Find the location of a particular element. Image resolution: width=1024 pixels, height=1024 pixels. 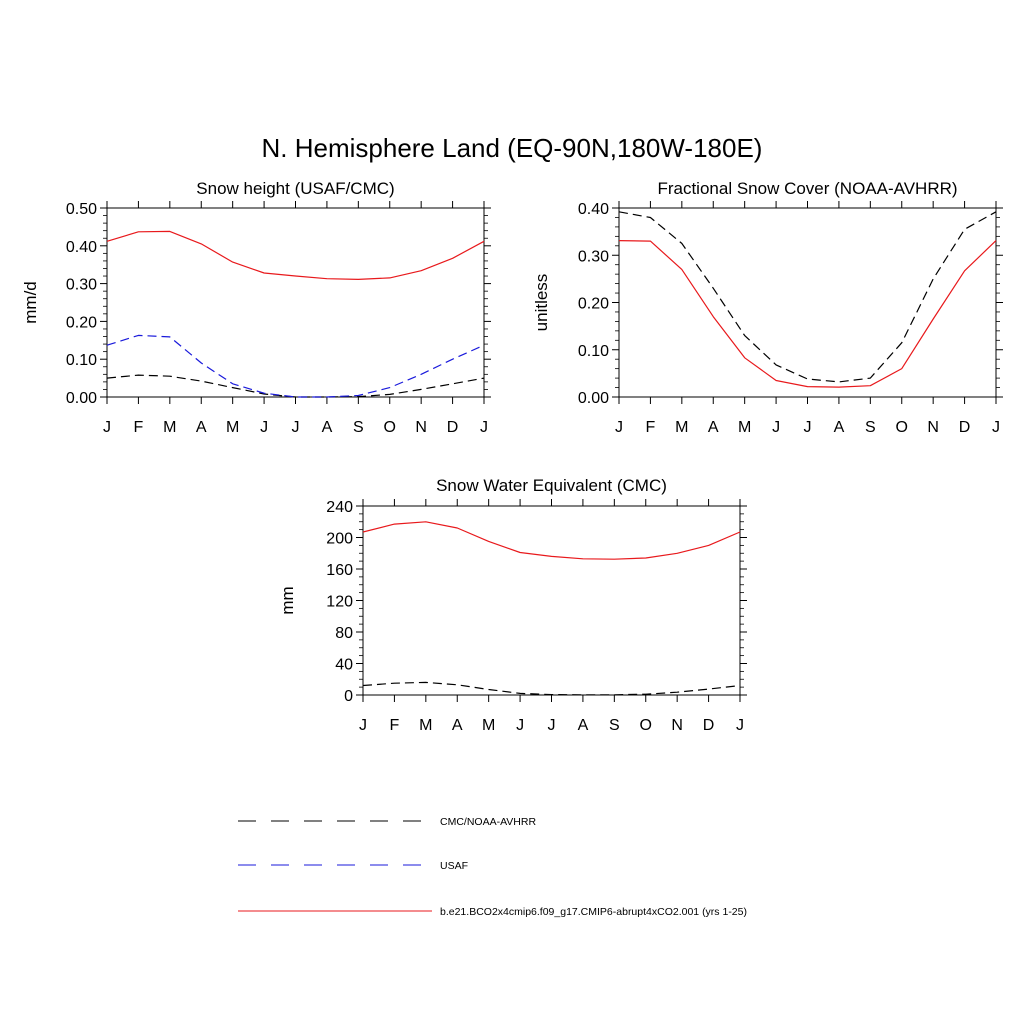

series-line-usaf is located at coordinates (295, 366).